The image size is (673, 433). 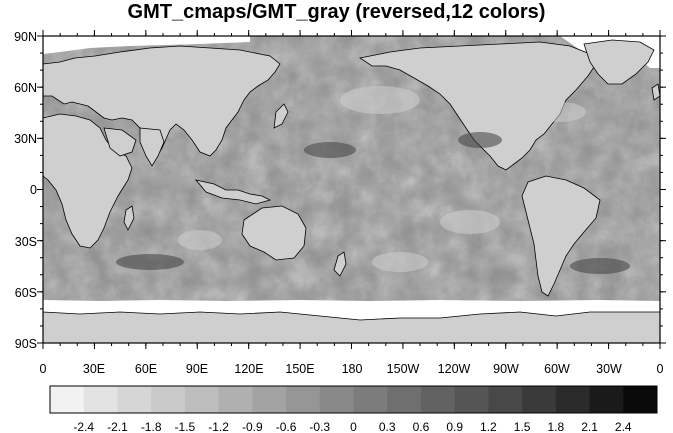 What do you see at coordinates (351, 327) in the screenshot?
I see `antarctica-land` at bounding box center [351, 327].